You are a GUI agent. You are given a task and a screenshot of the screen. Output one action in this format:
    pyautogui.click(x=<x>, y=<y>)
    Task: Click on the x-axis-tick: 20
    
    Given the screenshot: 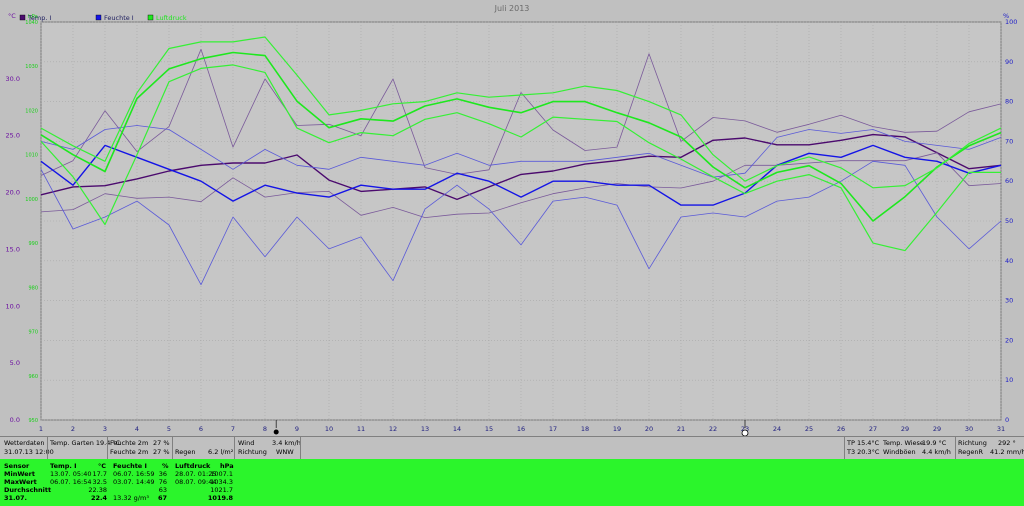 What is the action you would take?
    pyautogui.click(x=649, y=429)
    